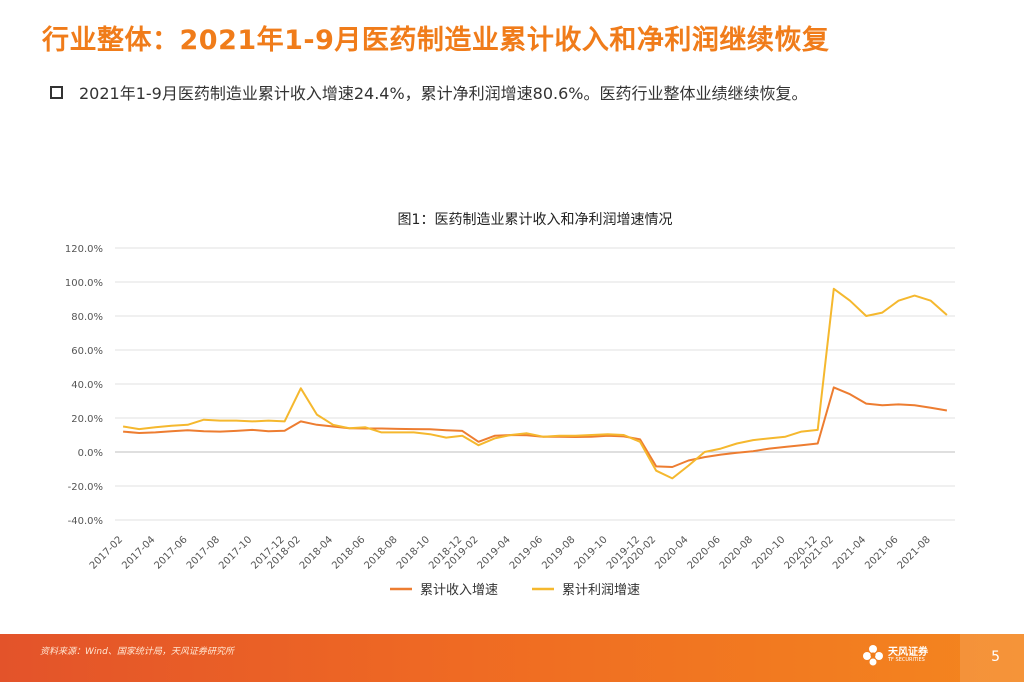 The image size is (1024, 682). Describe the element at coordinates (881, 552) in the screenshot. I see `x-tick-label: 2021-06` at that location.